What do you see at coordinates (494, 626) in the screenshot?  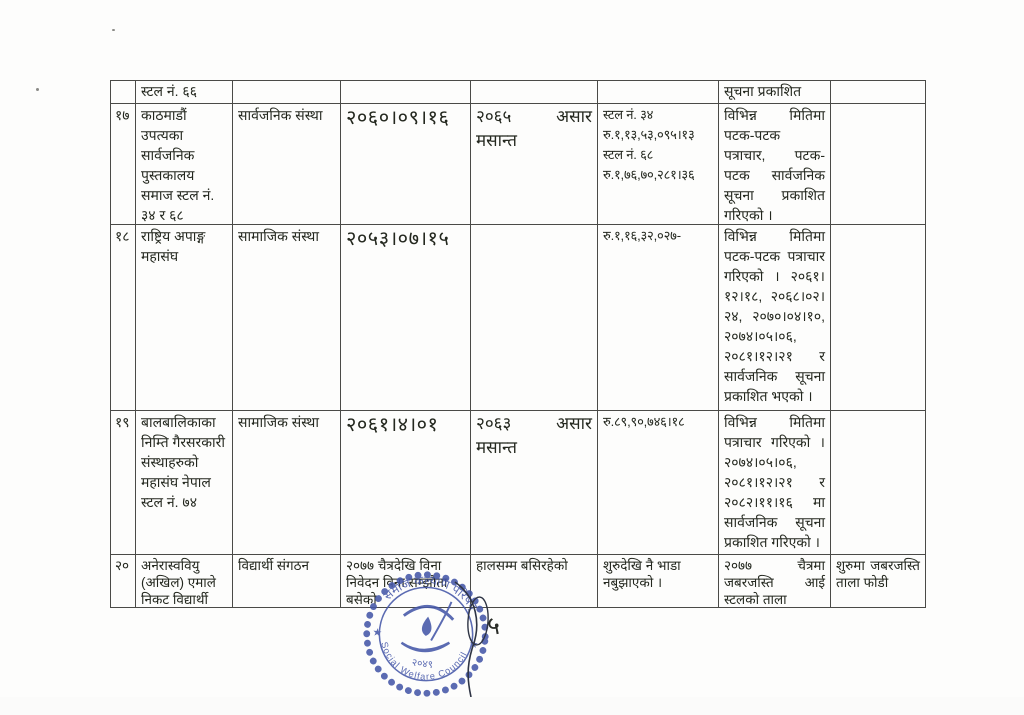 I see `page-number: ५` at bounding box center [494, 626].